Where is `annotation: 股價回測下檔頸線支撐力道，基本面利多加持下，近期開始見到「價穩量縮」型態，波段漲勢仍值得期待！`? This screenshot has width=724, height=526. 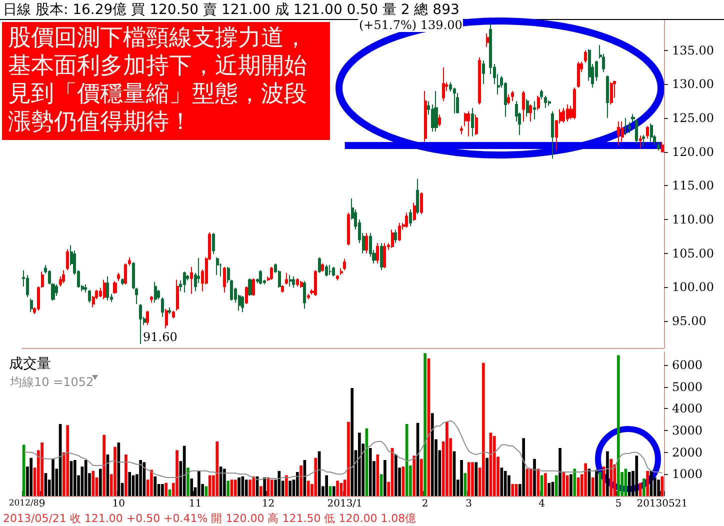 annotation: 股價回測下檔頸線支撐力道，基本面利多加持下，近期開始見到「價穩量縮」型態，波段漲勢仍值得期待！ is located at coordinates (166, 81).